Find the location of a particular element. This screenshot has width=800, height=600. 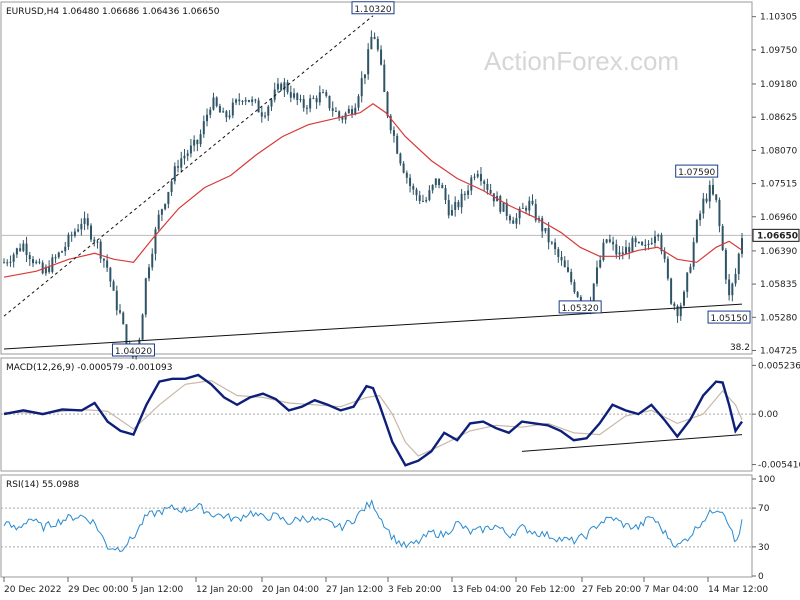

price-y-tick-label: 1.05280 is located at coordinates (778, 318).